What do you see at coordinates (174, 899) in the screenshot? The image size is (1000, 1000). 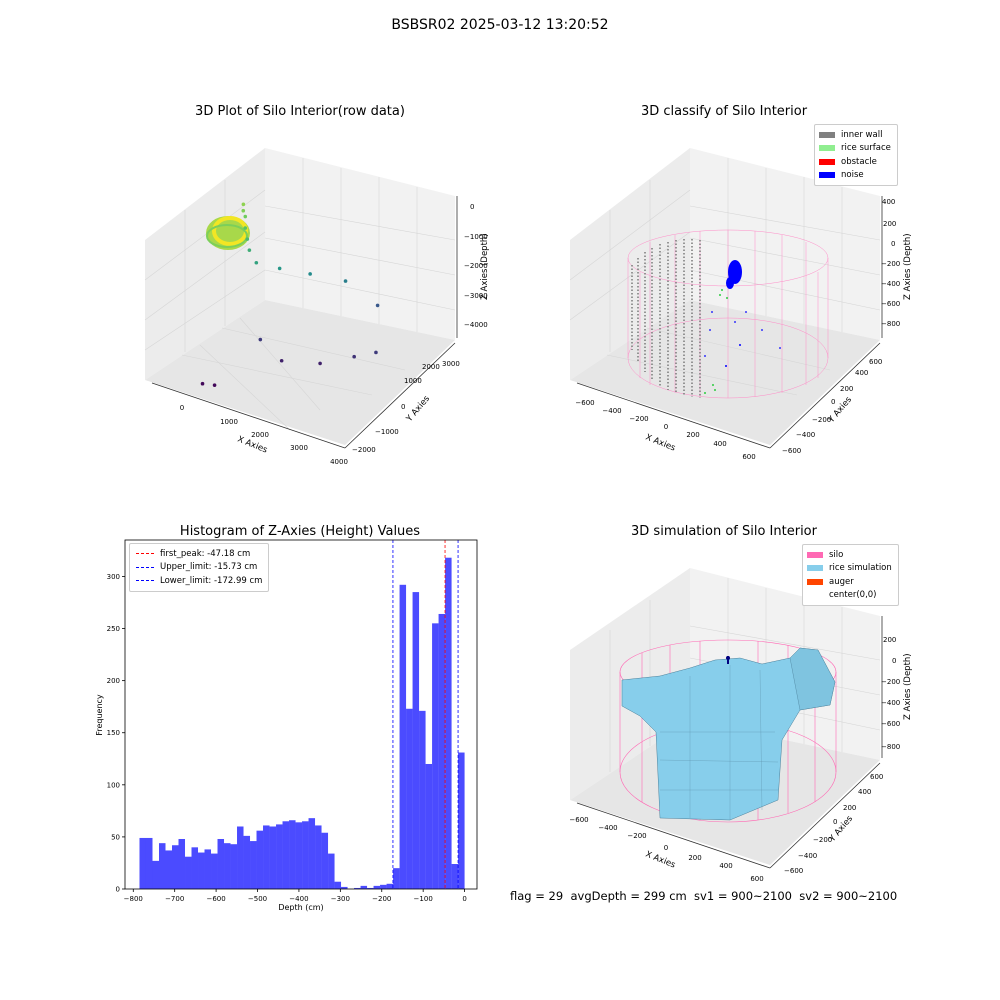 I see `histogram-x-tick-label: −700` at bounding box center [174, 899].